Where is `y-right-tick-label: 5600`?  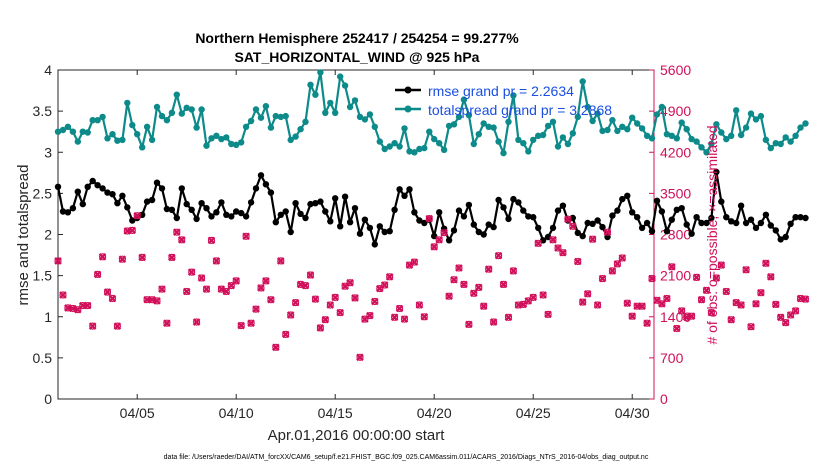
y-right-tick-label: 5600 is located at coordinates (675, 70).